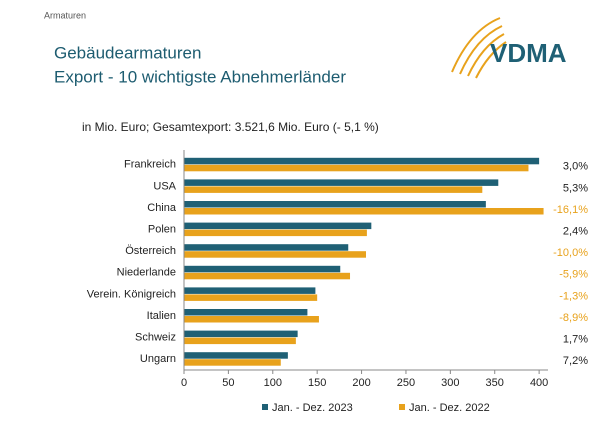  What do you see at coordinates (573, 275) in the screenshot?
I see `change-label: -5,9%` at bounding box center [573, 275].